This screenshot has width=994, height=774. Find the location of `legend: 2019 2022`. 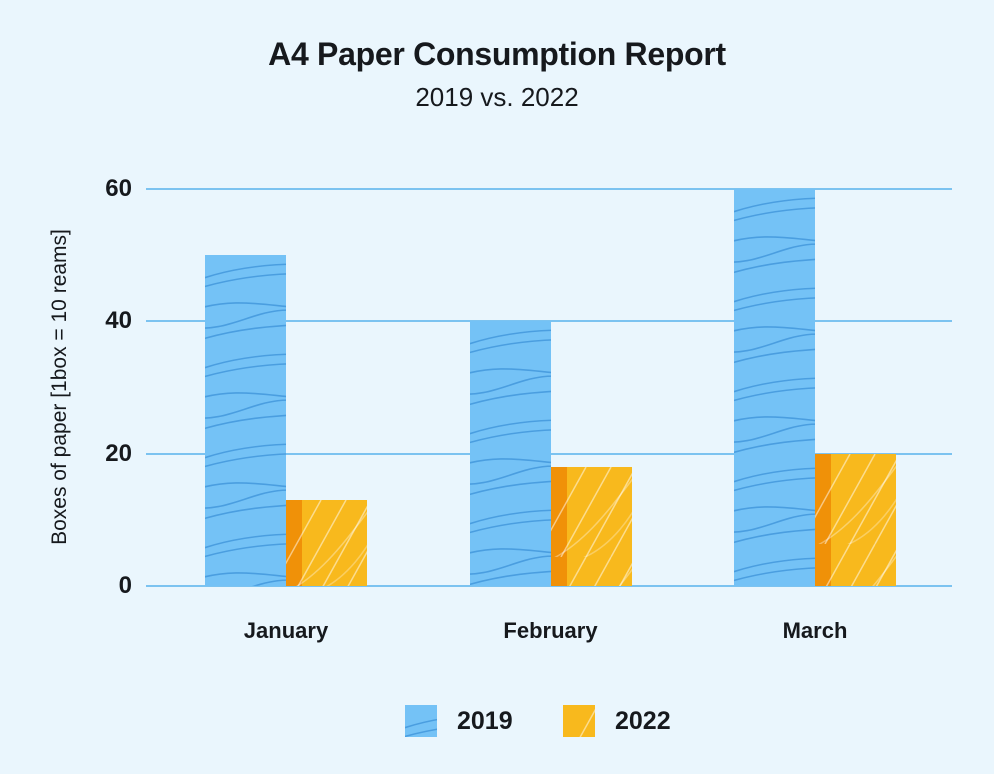

legend: 2019 2022 is located at coordinates (497, 723).